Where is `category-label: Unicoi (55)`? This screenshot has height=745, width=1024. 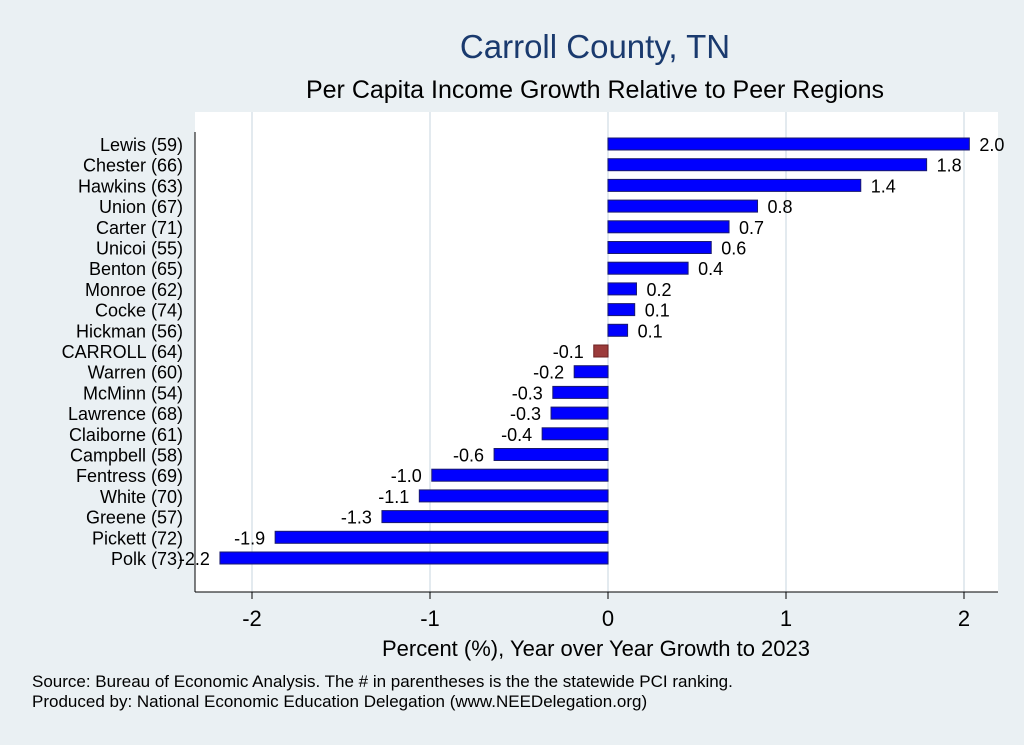
category-label: Unicoi (55) is located at coordinates (139, 249).